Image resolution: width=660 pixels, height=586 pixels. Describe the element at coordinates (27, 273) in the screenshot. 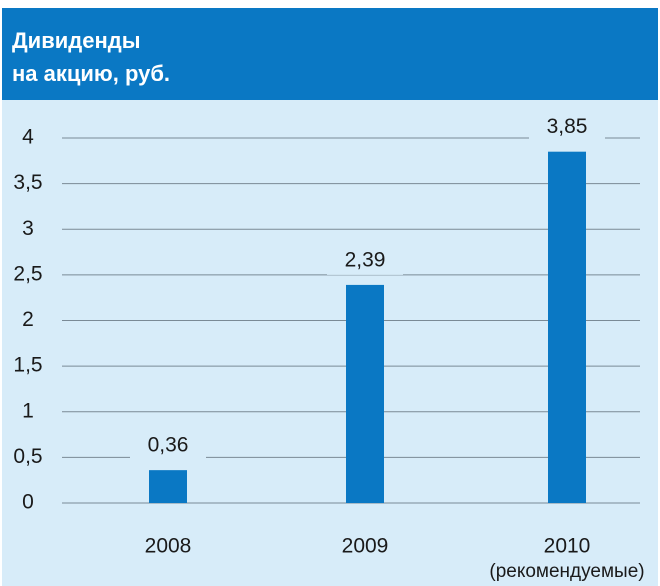

I see `y-tick-label: 2,5` at that location.